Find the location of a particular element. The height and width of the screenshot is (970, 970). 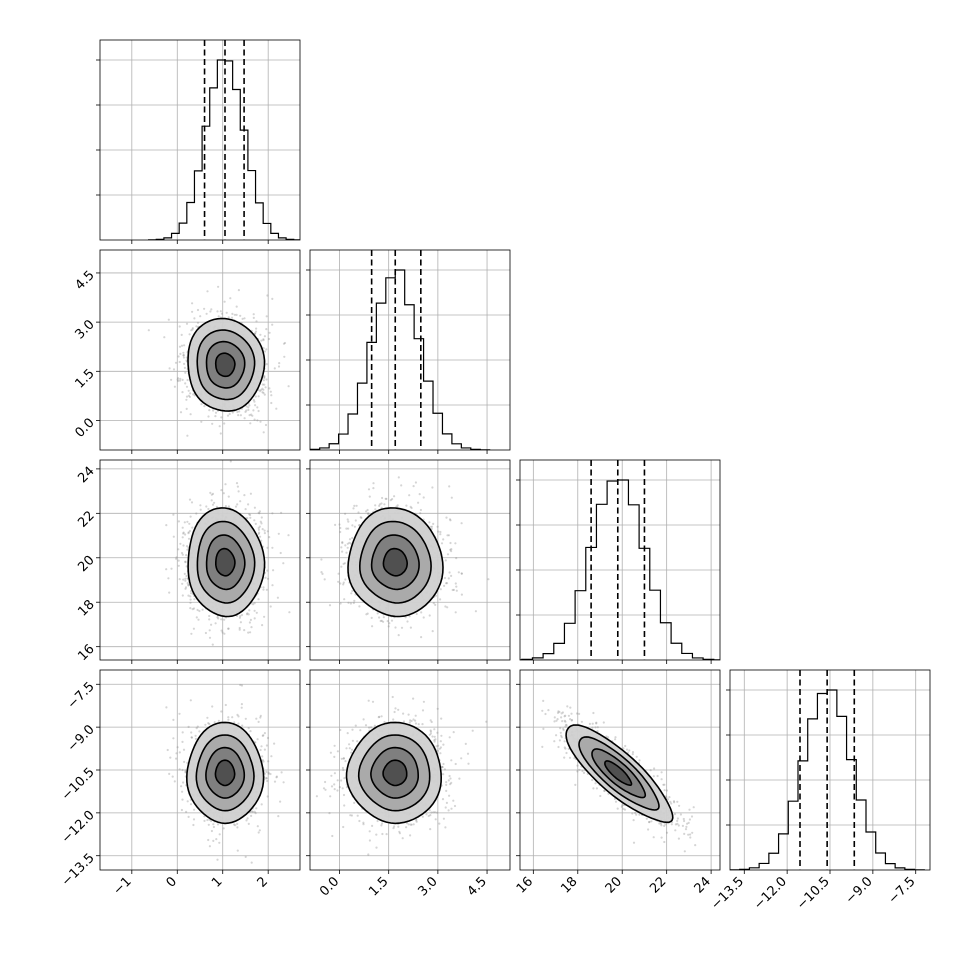

x-tick-label-3-3: −9.0 is located at coordinates (859, 890).